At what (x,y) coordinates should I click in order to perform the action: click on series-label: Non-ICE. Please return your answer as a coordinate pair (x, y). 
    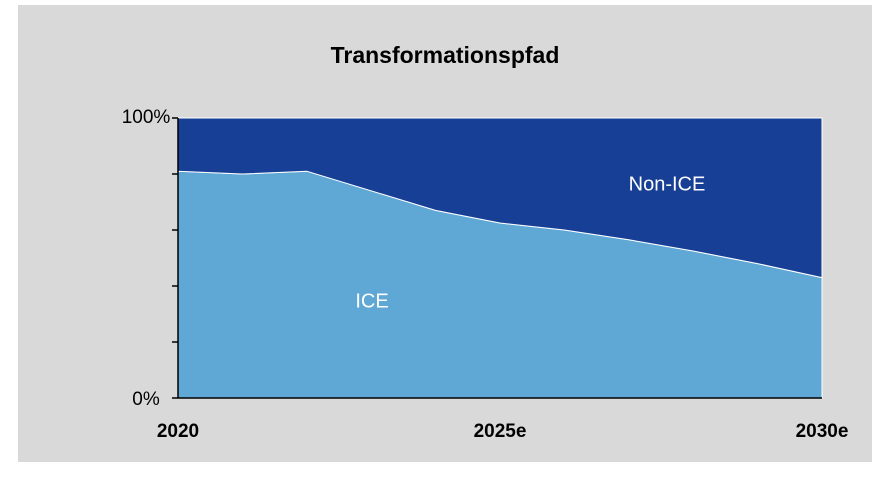
    Looking at the image, I should click on (667, 184).